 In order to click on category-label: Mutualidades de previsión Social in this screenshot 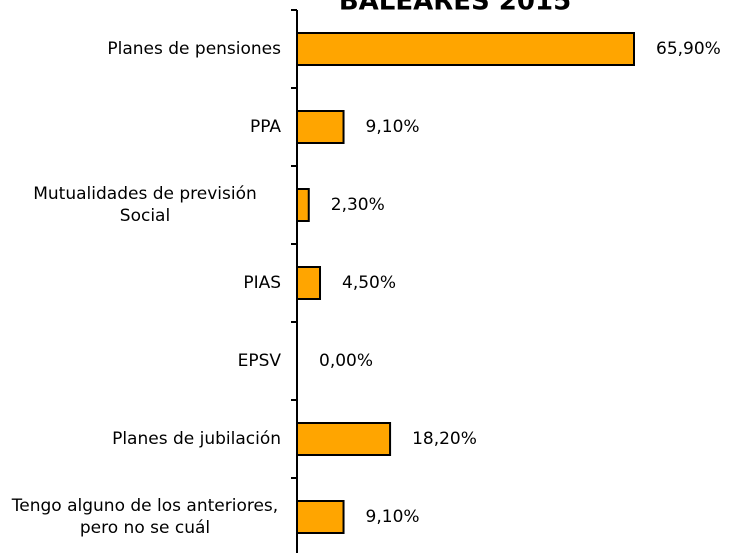, I will do `click(145, 205)`.